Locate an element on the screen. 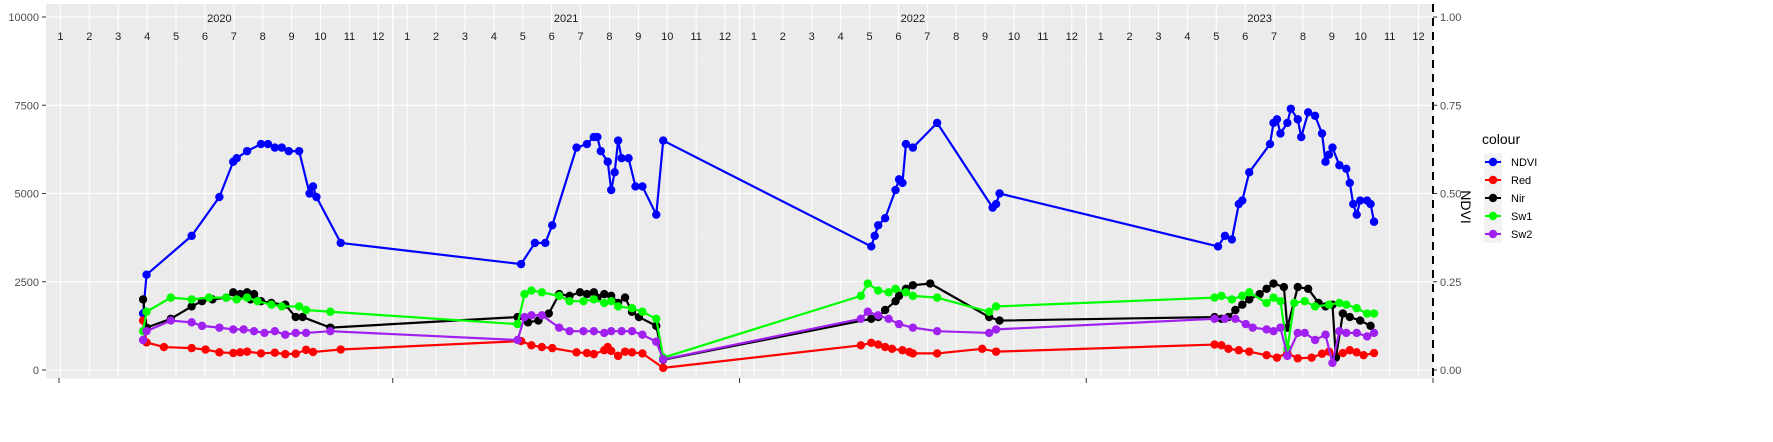  legend-point-ndvi is located at coordinates (1493, 162).